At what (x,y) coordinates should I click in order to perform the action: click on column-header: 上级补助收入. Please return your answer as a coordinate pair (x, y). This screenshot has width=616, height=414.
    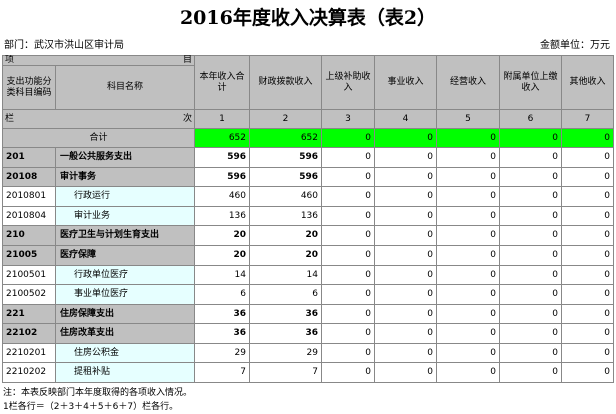
    Looking at the image, I should click on (348, 82).